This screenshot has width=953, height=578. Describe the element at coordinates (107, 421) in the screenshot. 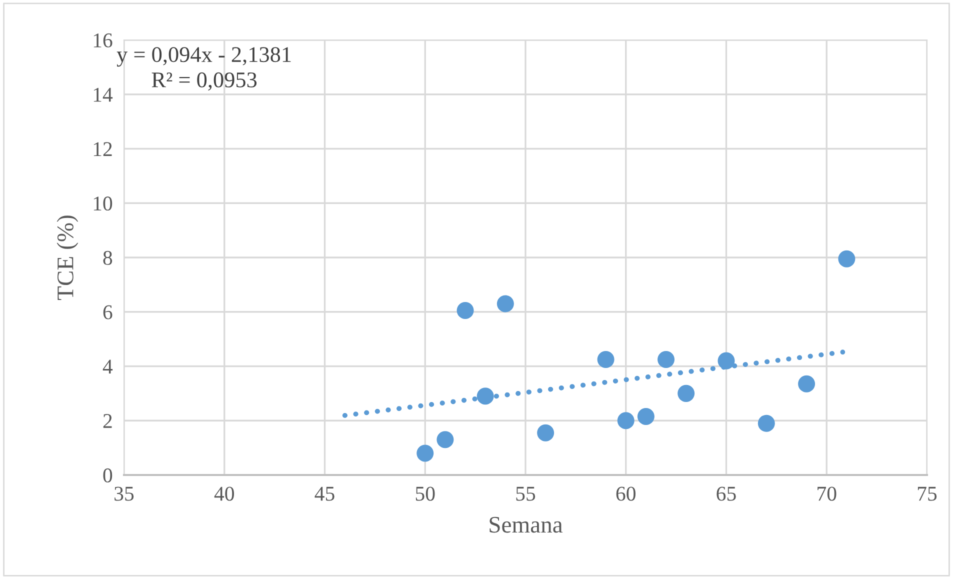

I see `y-tick-label: 2` at that location.